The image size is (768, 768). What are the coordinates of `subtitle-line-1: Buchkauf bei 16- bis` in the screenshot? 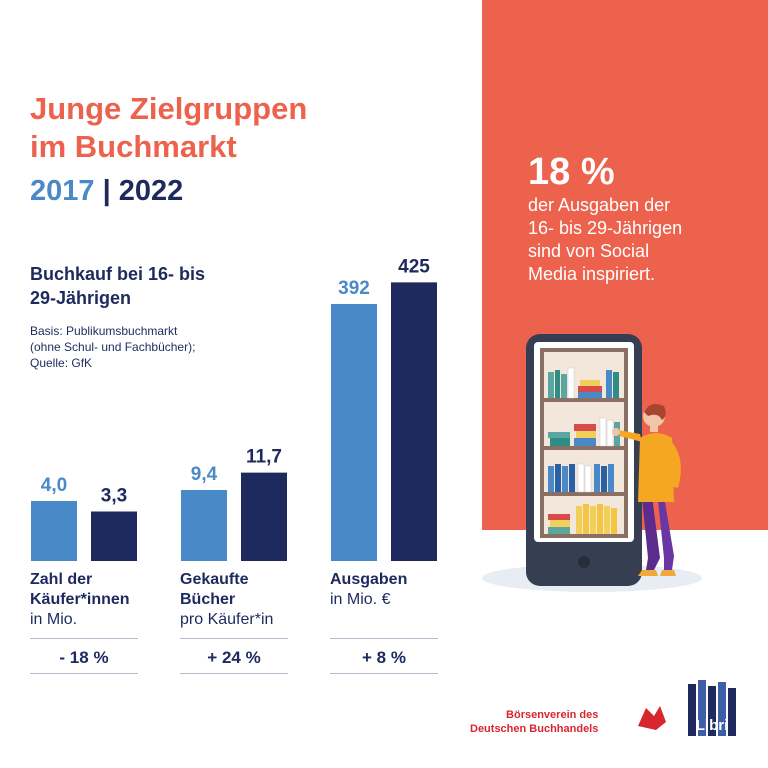 It's located at (118, 274).